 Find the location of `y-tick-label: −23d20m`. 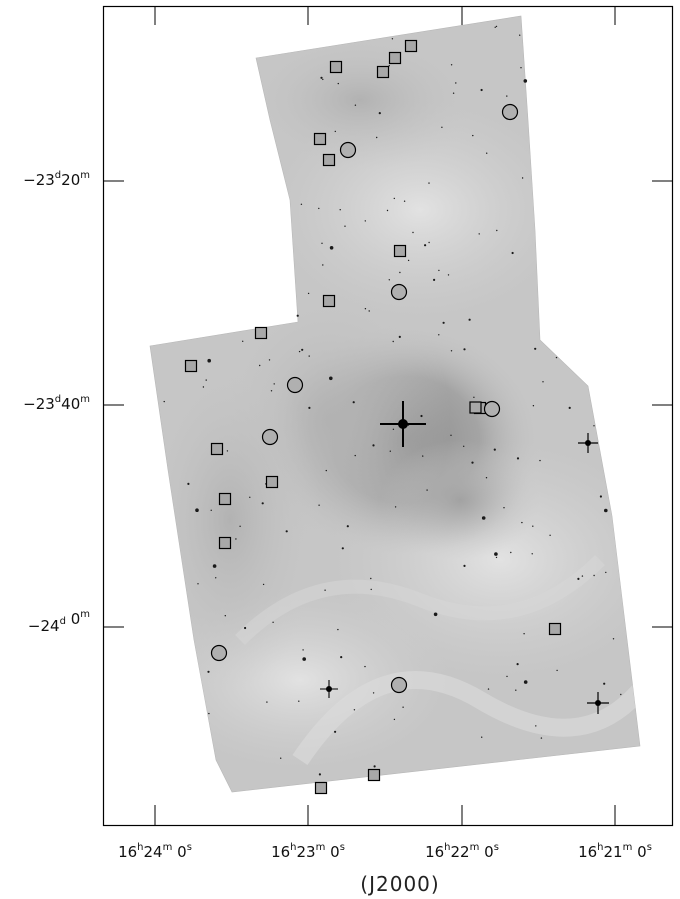

y-tick-label: −23d20m is located at coordinates (56, 179).